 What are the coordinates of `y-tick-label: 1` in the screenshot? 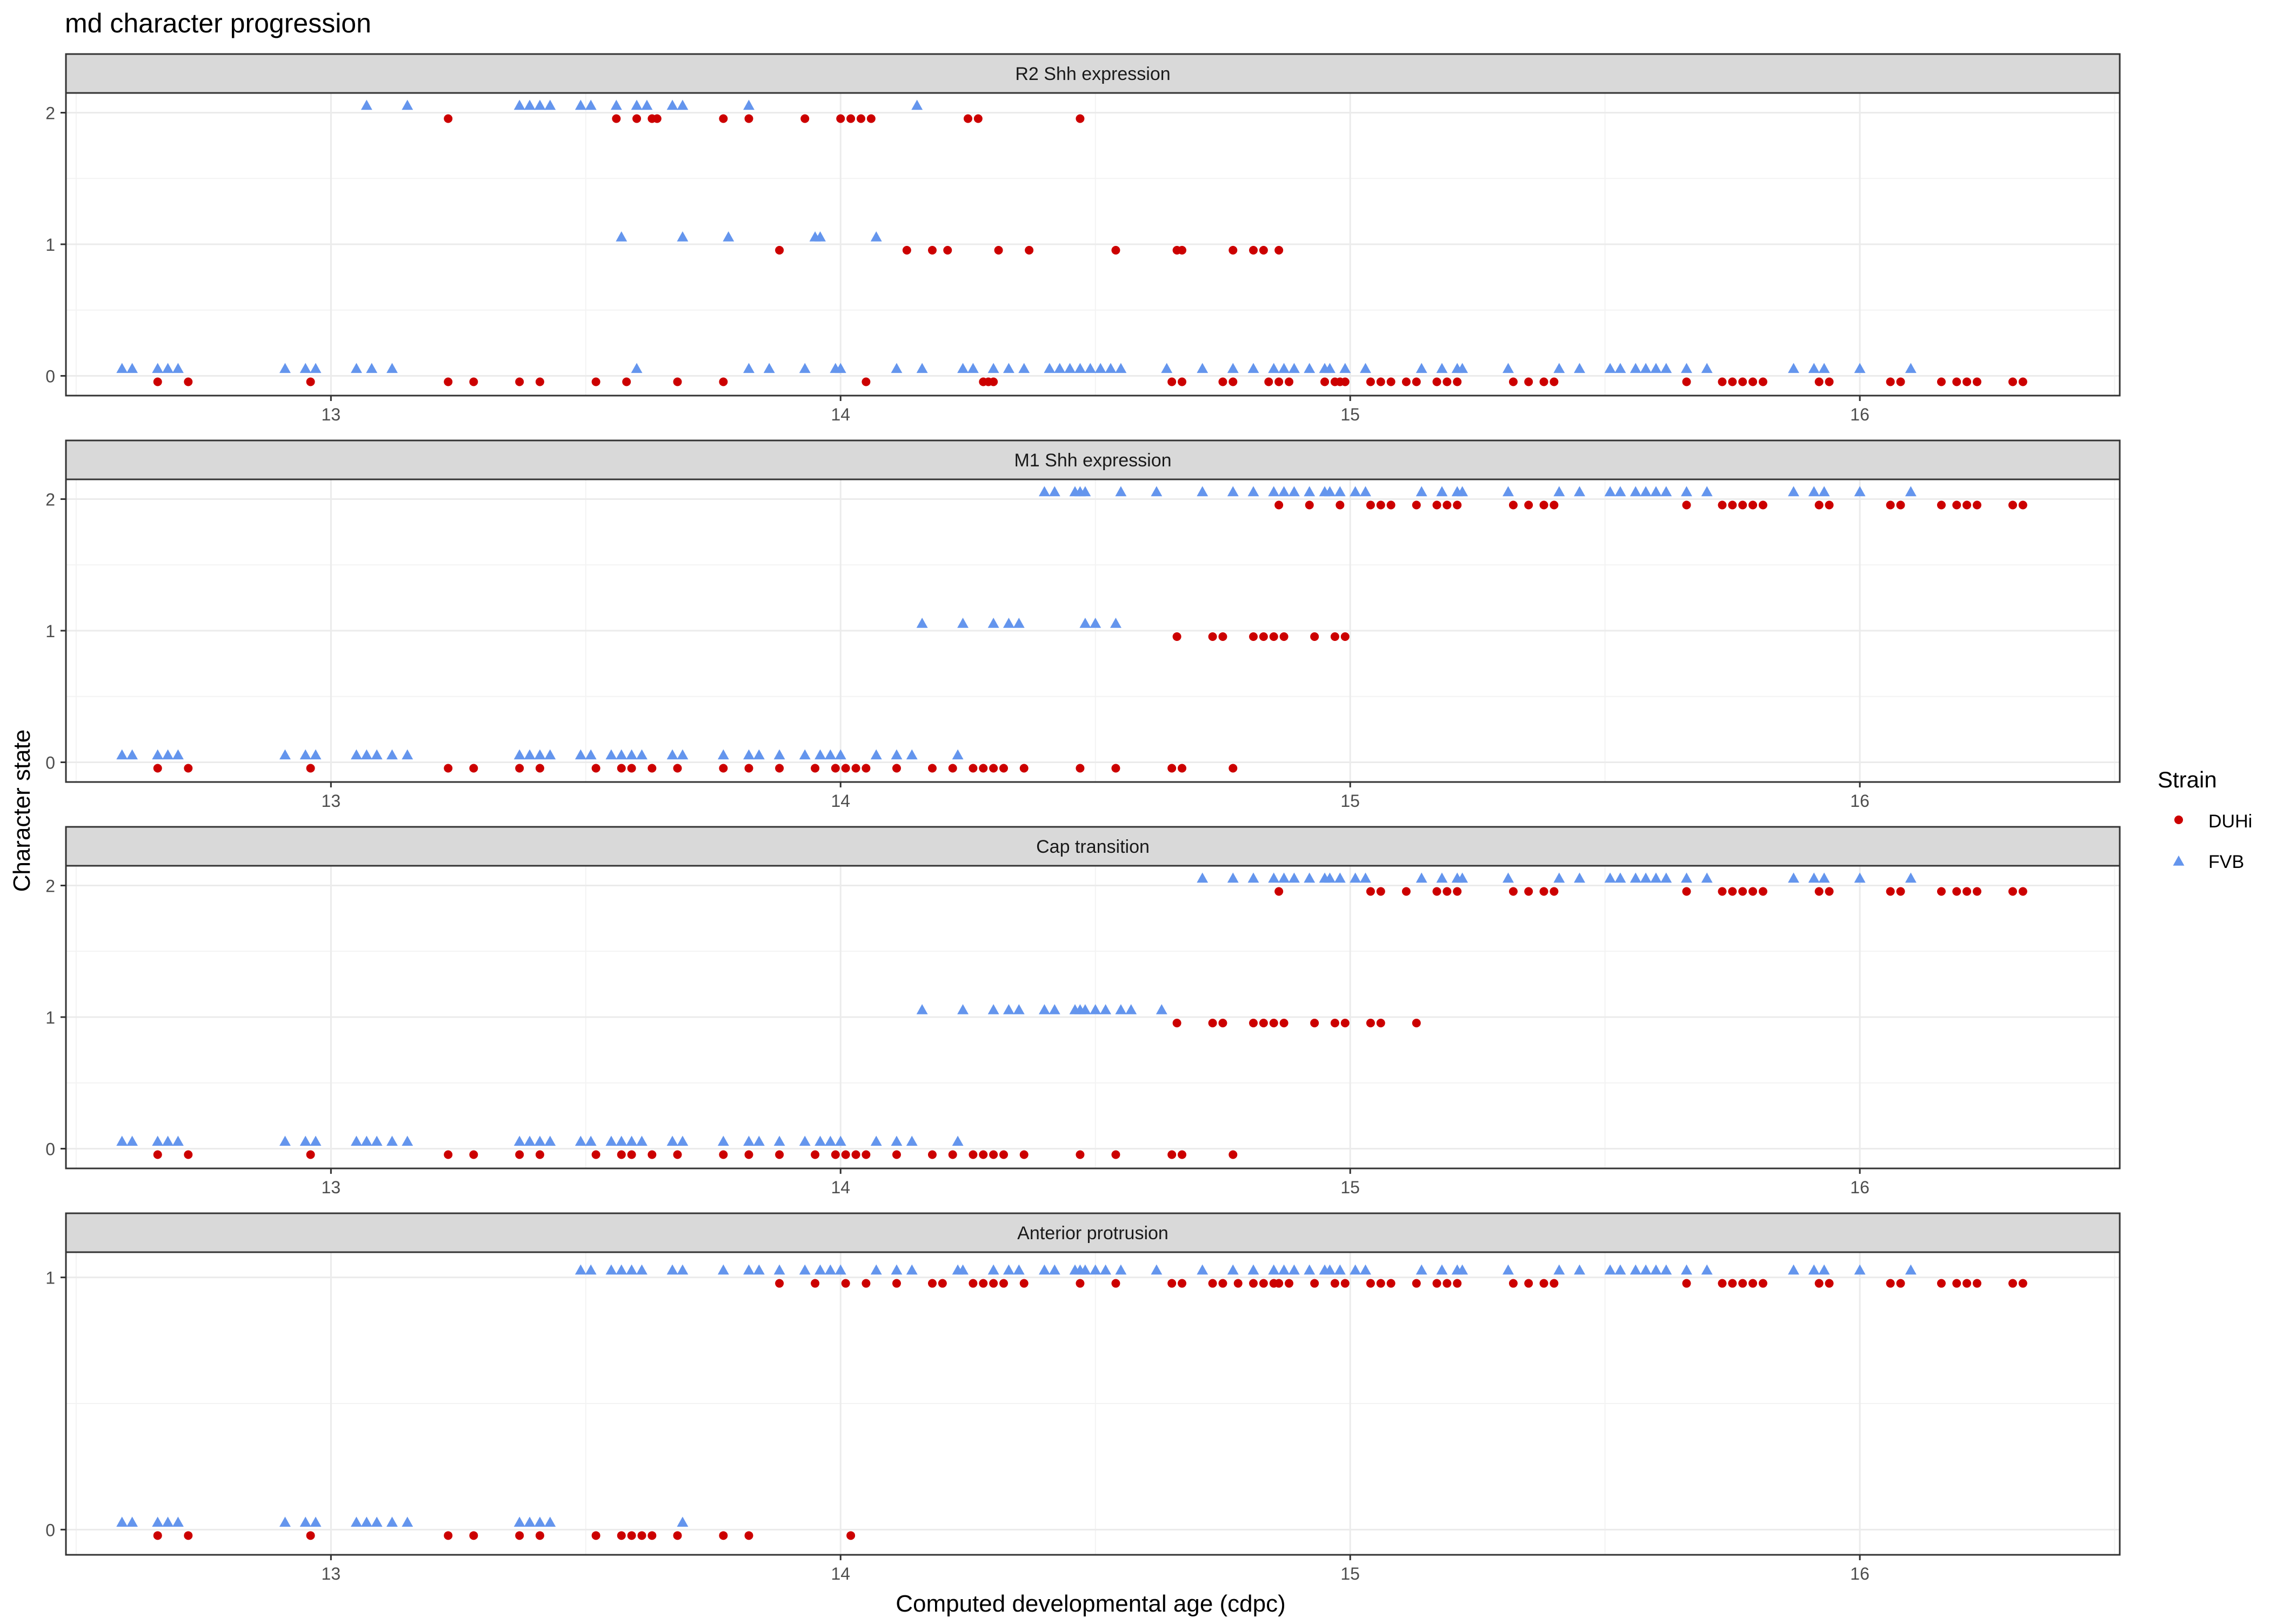 It's located at (50, 1278).